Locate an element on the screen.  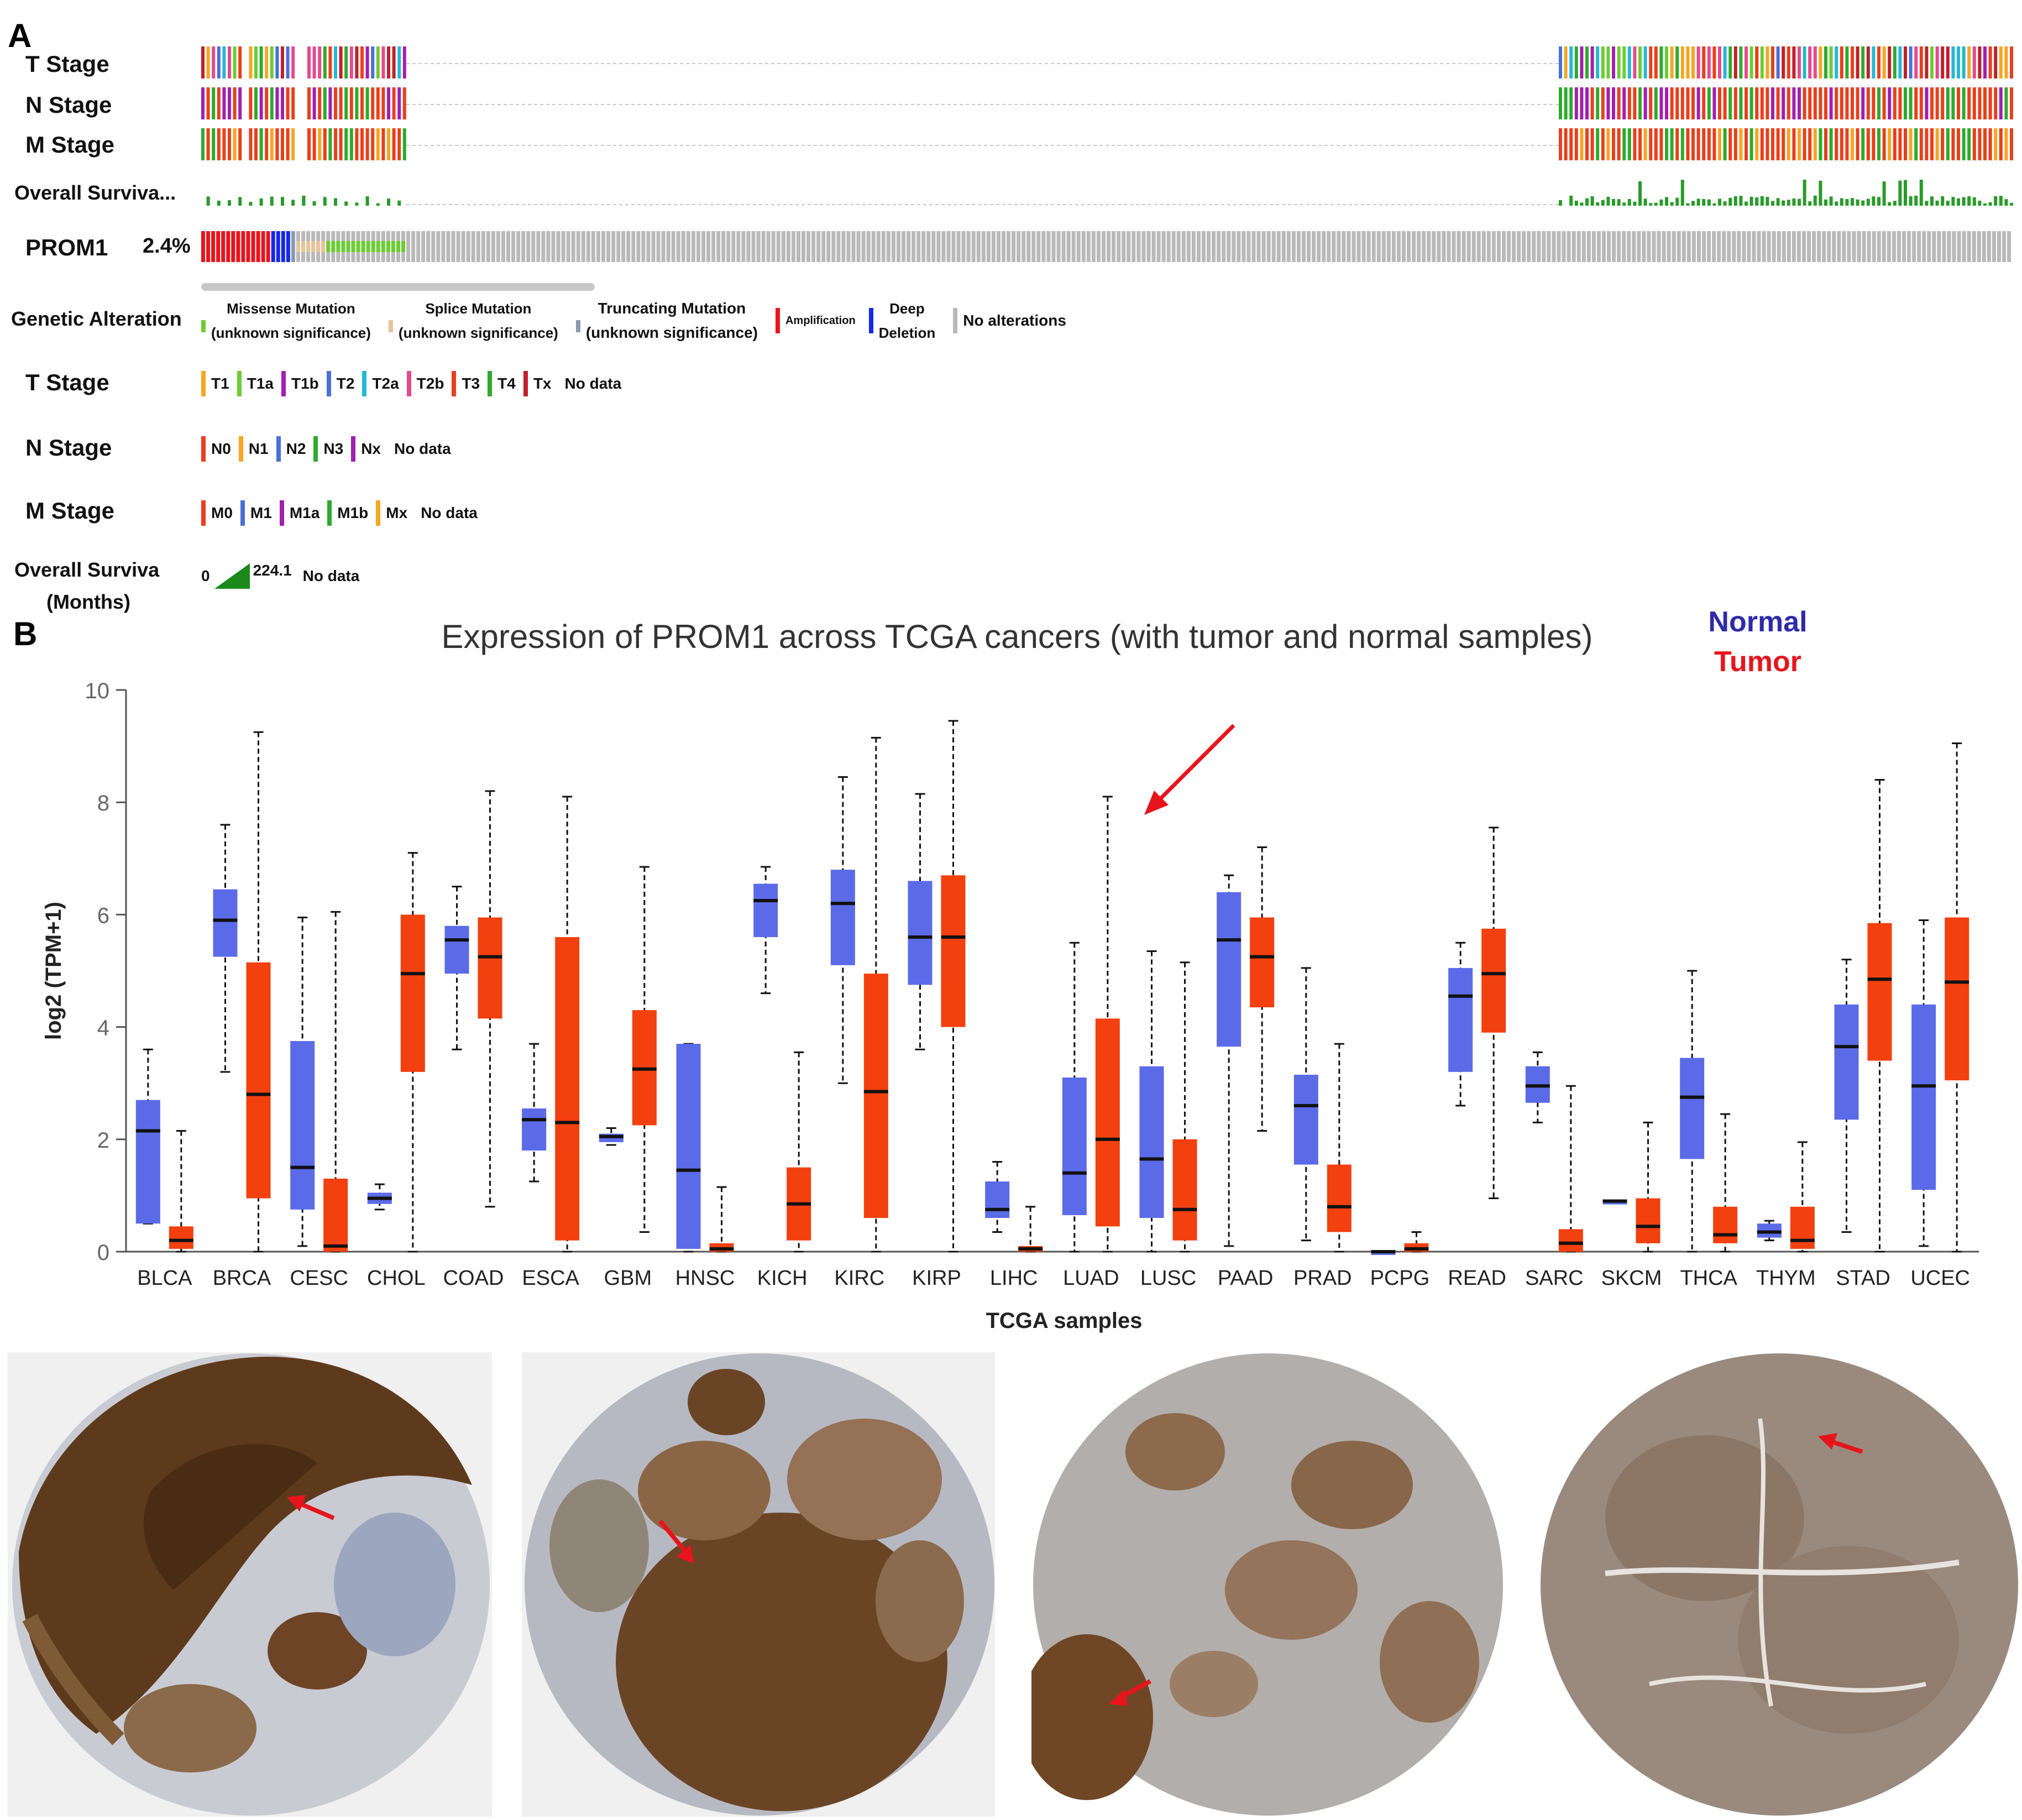
legend-item-m1b: M1b is located at coordinates (347, 513).